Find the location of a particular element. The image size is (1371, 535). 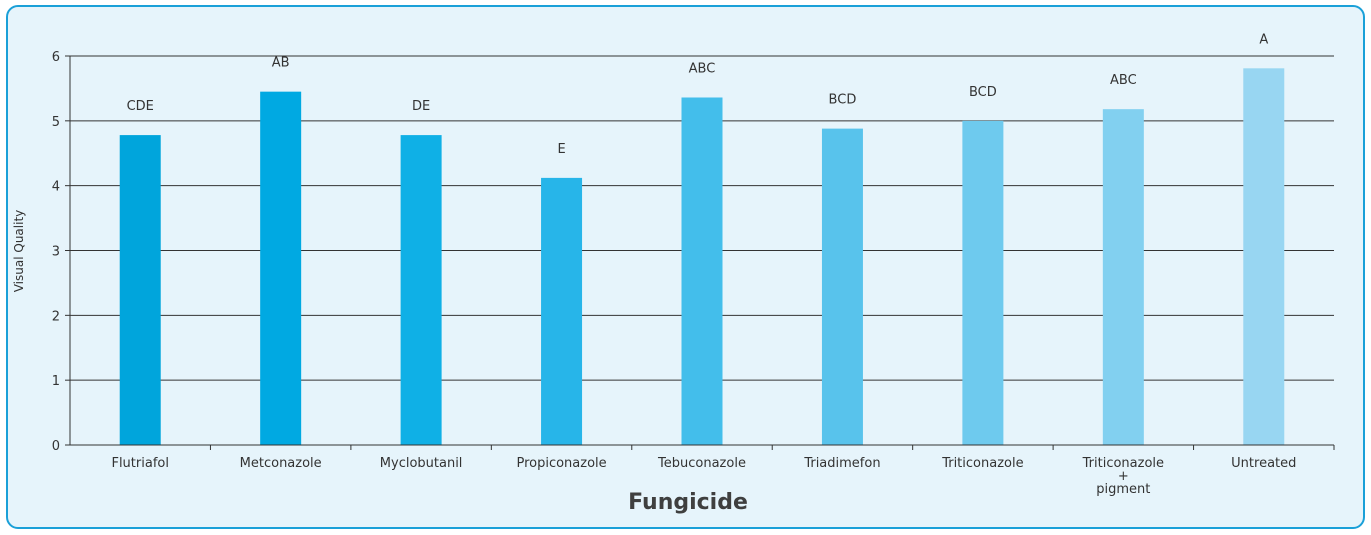

x-tick-label-line: + is located at coordinates (1123, 476).